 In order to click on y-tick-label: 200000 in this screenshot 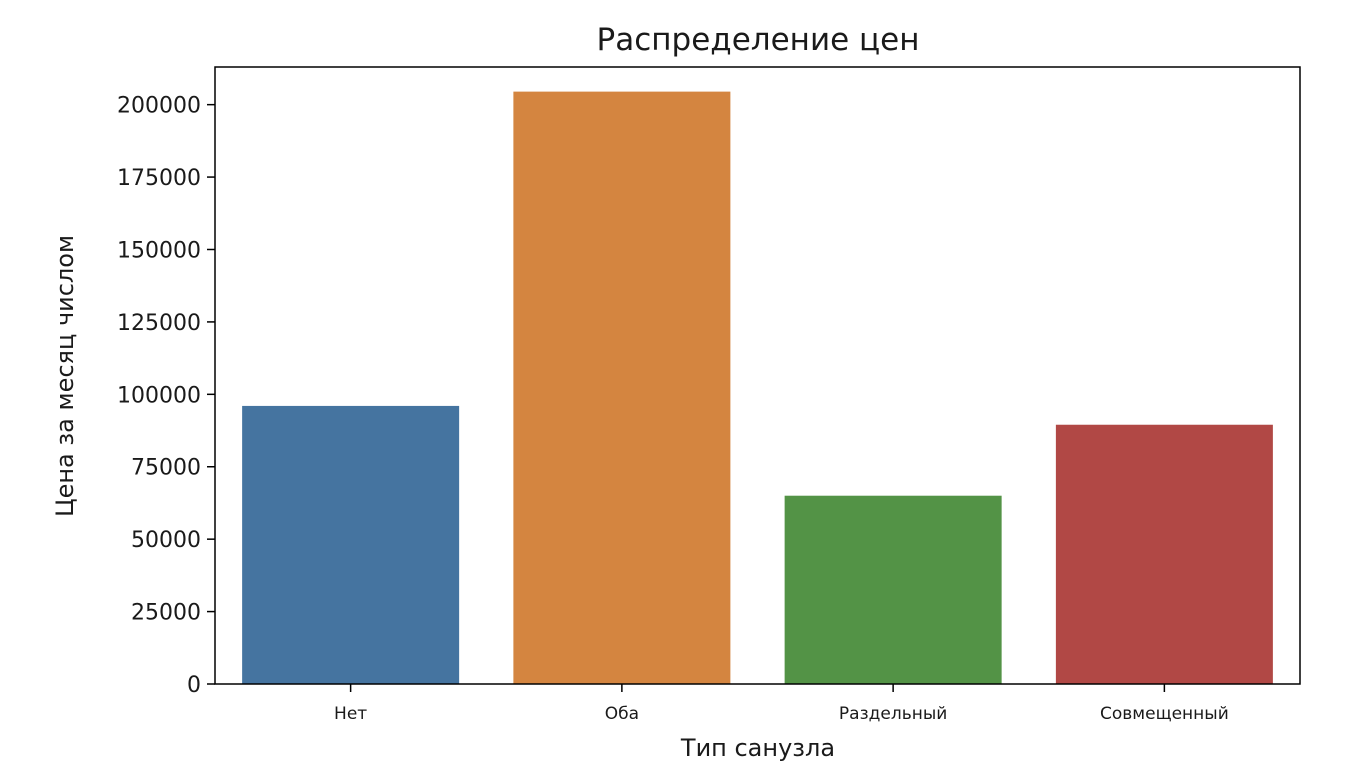, I will do `click(159, 106)`.